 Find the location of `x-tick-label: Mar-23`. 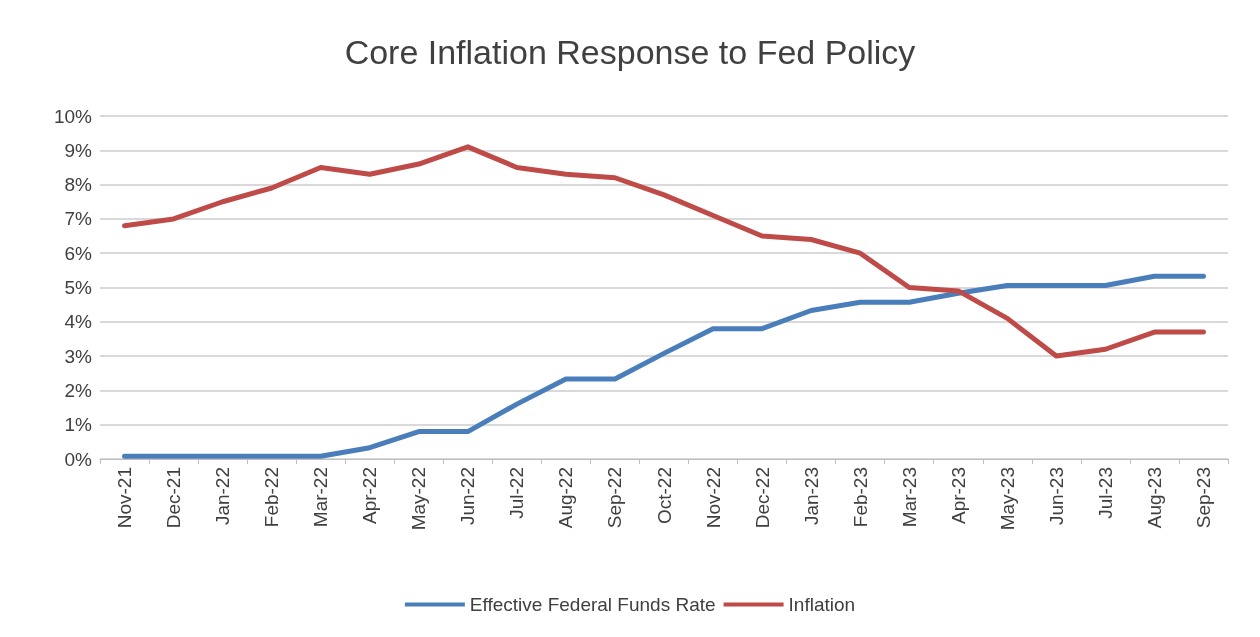

x-tick-label: Mar-23 is located at coordinates (909, 497).